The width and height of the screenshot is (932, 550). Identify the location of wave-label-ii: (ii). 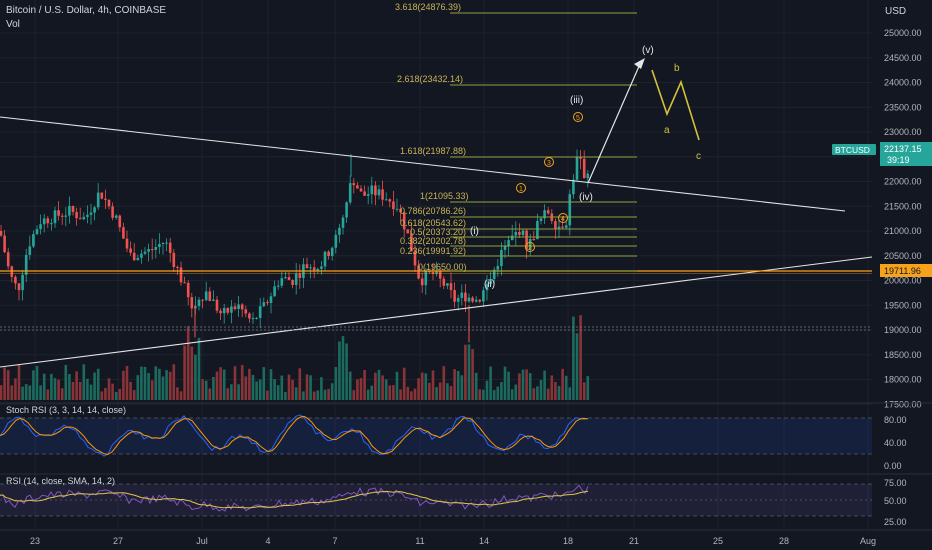
(489, 284).